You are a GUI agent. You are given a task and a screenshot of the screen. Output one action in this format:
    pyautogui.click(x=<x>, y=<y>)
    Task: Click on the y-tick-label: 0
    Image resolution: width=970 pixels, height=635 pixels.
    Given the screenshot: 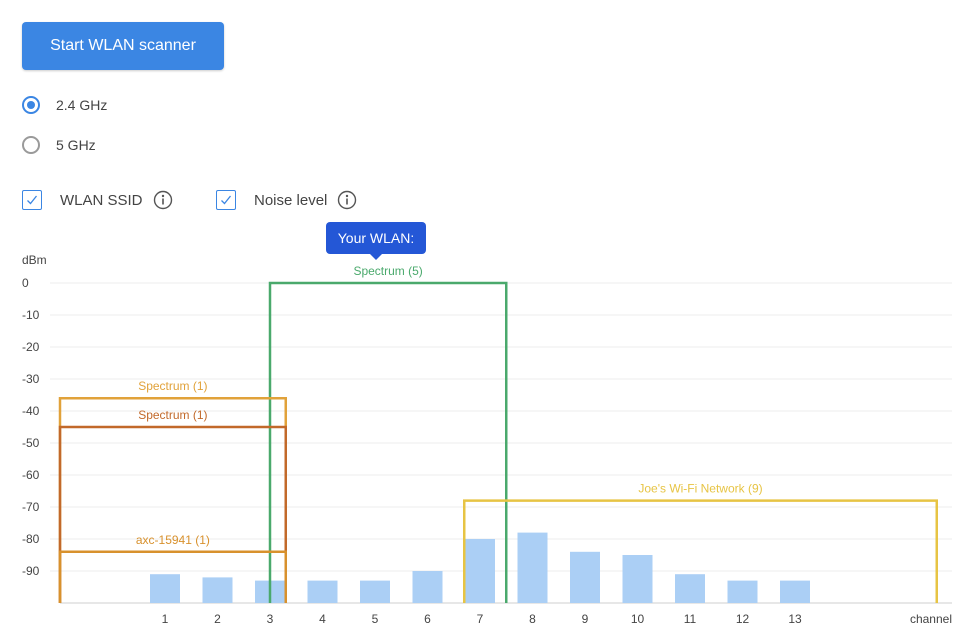 What is the action you would take?
    pyautogui.click(x=25, y=283)
    